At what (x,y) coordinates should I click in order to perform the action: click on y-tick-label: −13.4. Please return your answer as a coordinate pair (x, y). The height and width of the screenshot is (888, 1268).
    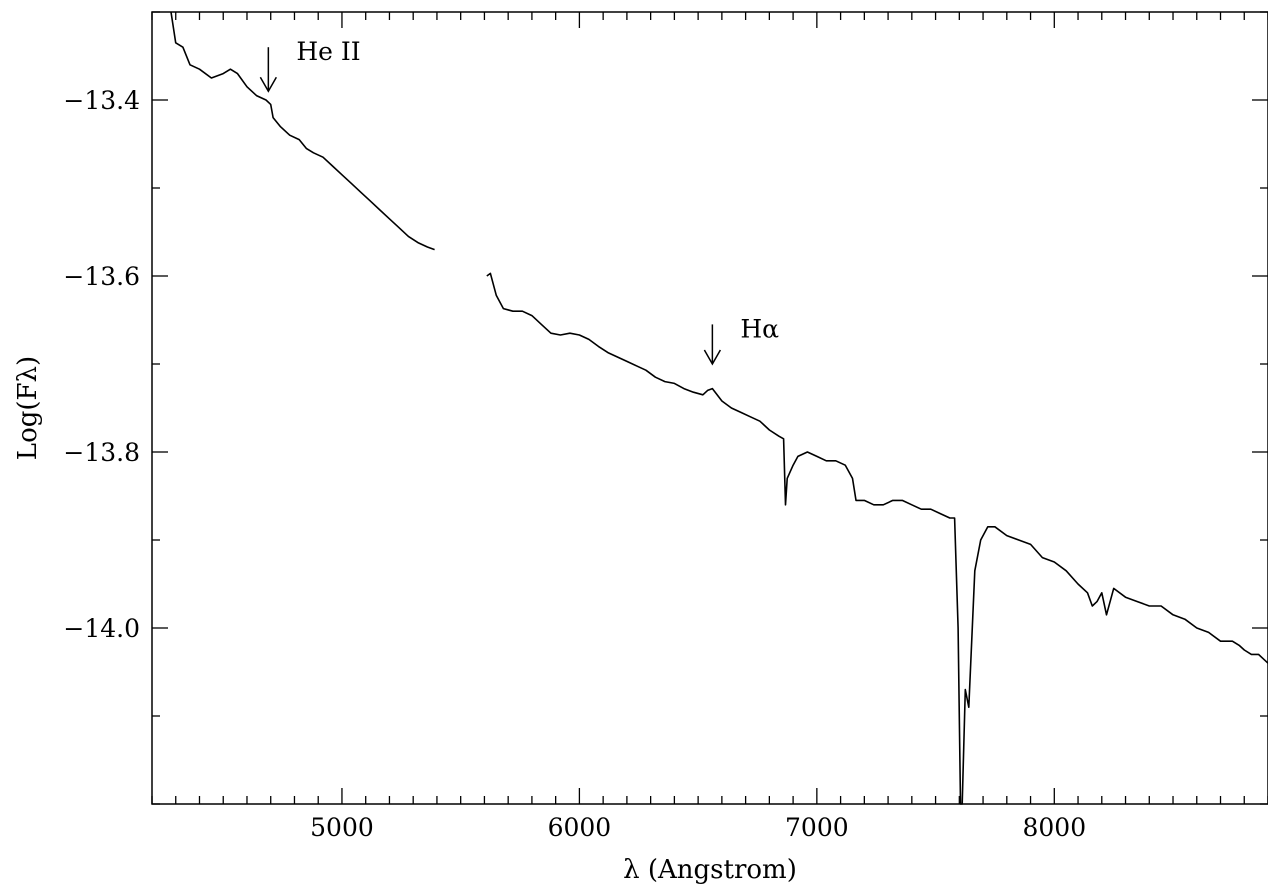
    Looking at the image, I should click on (101, 100).